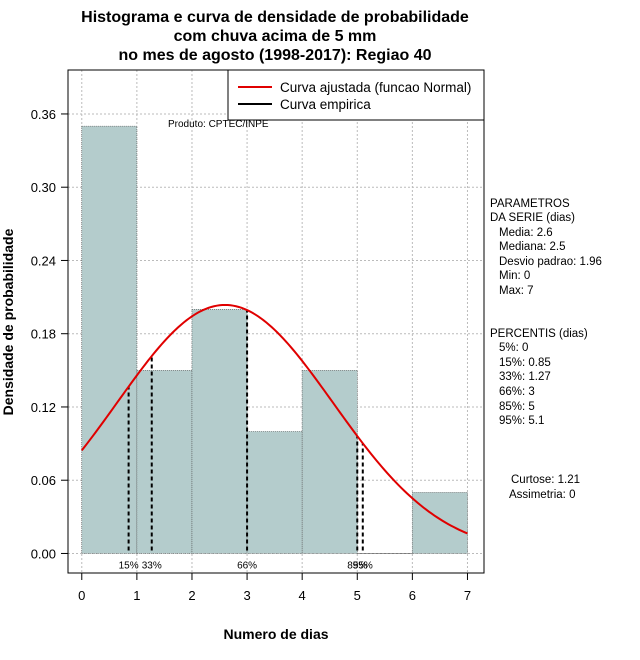  What do you see at coordinates (191, 595) in the screenshot?
I see `x-tick-label-2: 2` at bounding box center [191, 595].